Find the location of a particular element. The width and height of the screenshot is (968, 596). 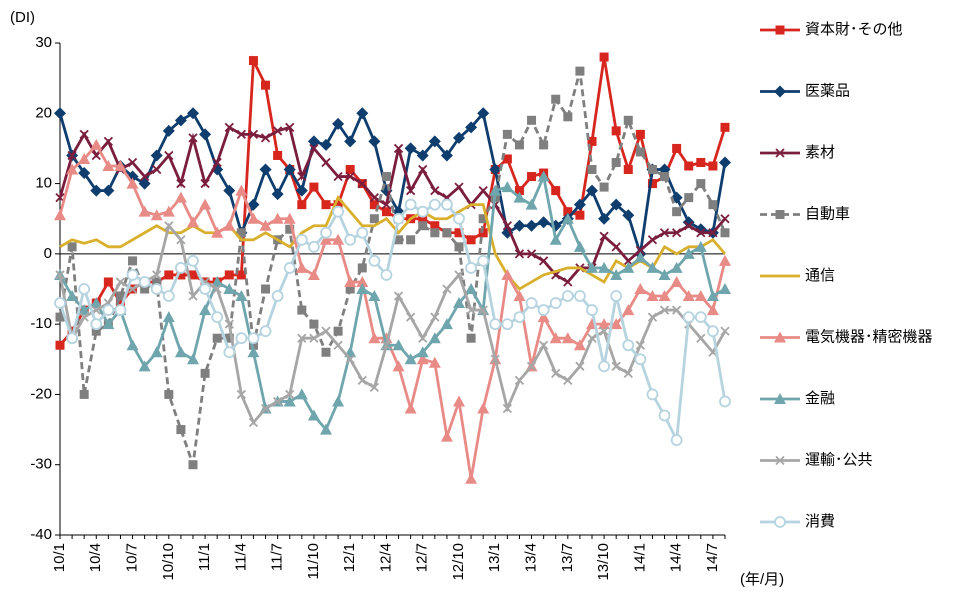

x-axis-label: (年/月) is located at coordinates (762, 579).